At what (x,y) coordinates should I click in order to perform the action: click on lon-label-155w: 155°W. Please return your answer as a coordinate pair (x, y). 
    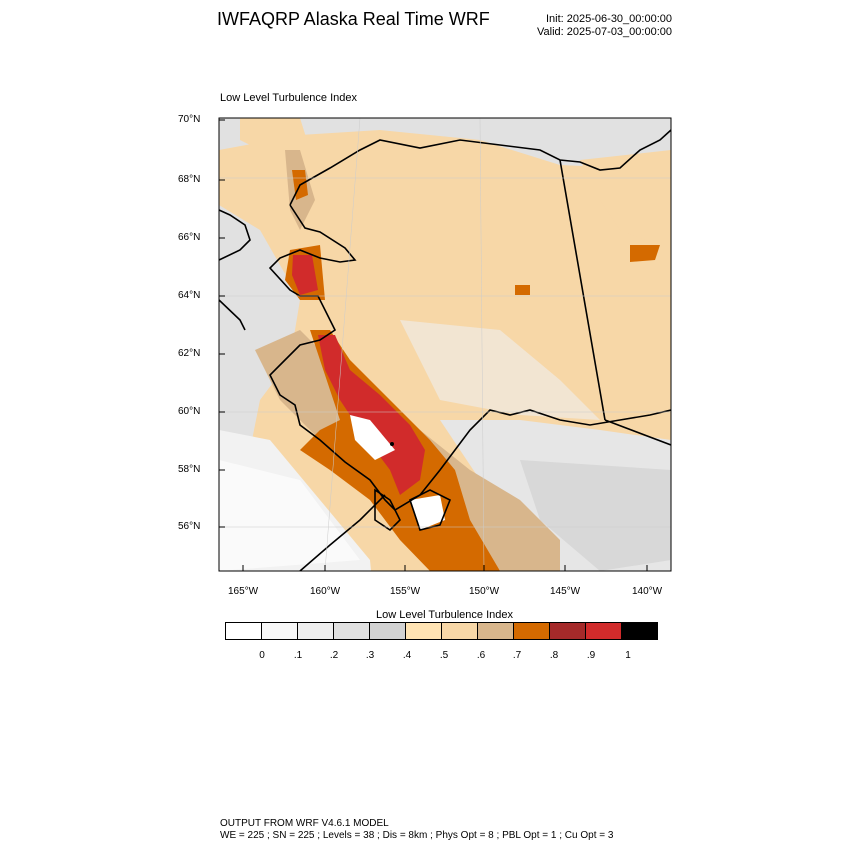
    Looking at the image, I should click on (405, 591).